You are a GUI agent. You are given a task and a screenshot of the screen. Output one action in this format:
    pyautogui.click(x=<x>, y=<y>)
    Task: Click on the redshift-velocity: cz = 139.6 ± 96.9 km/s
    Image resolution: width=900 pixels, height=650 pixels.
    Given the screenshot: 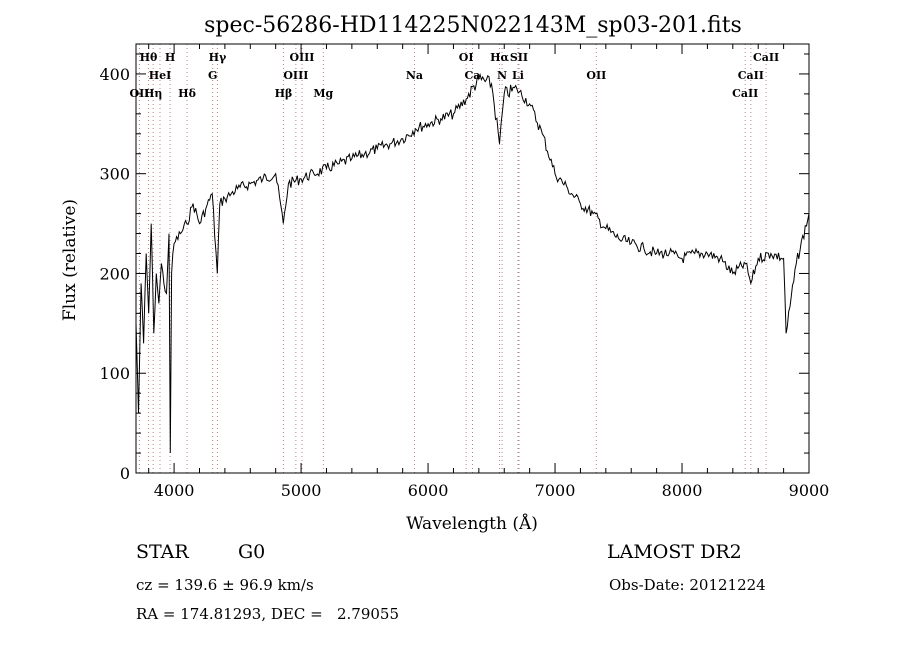 What is the action you would take?
    pyautogui.click(x=225, y=585)
    